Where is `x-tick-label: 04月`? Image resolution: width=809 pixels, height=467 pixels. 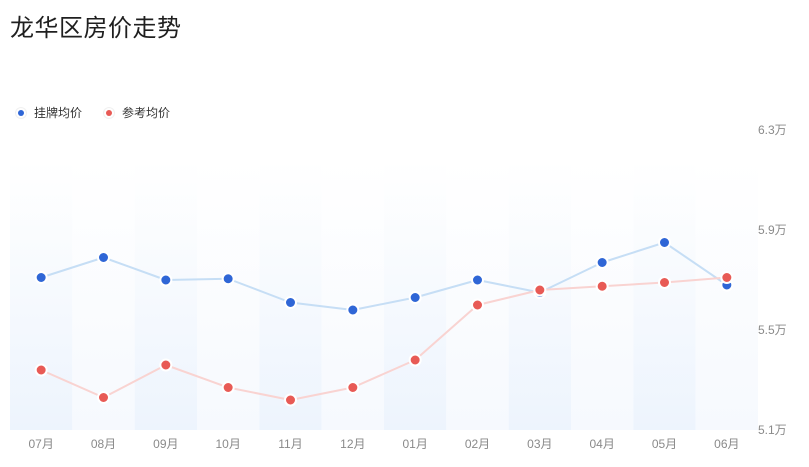
x-tick-label: 04月 is located at coordinates (601, 444).